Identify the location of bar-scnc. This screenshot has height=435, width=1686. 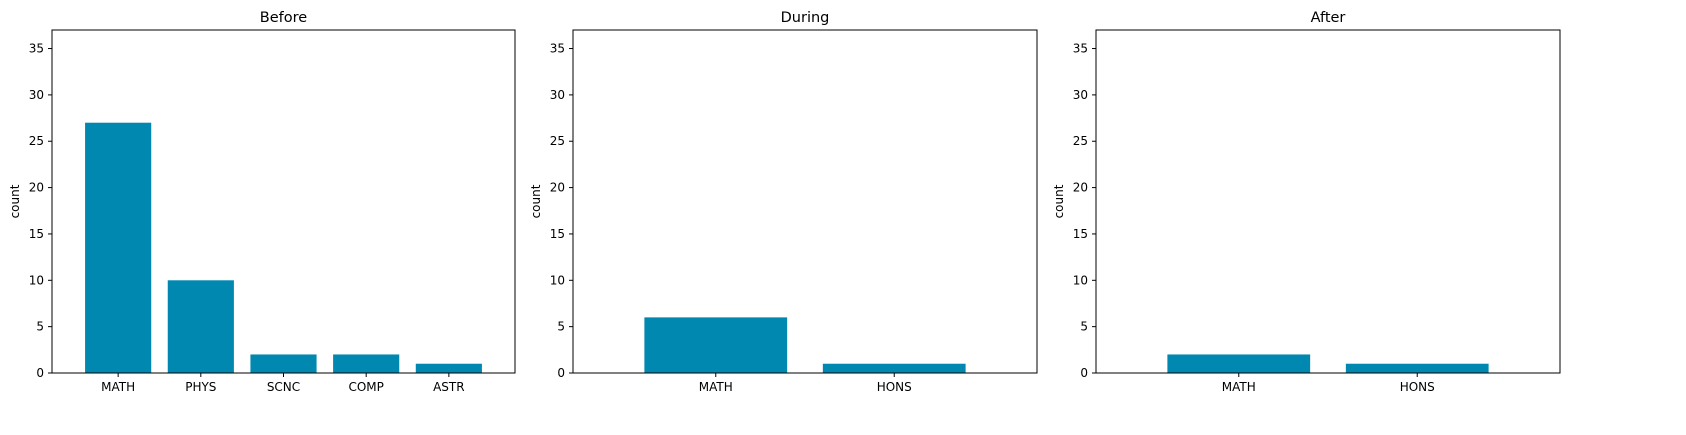
(283, 363).